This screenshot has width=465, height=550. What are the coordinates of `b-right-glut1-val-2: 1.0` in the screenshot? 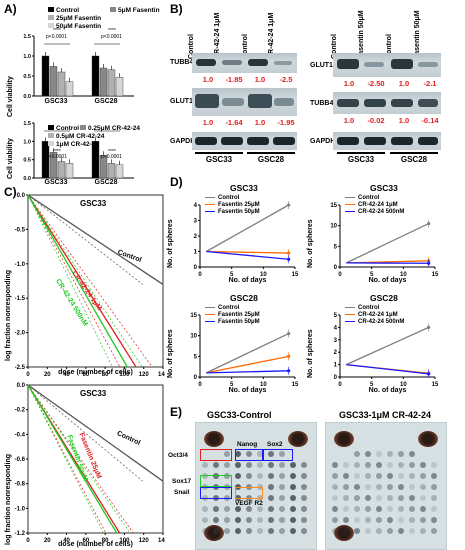 It's located at (404, 83).